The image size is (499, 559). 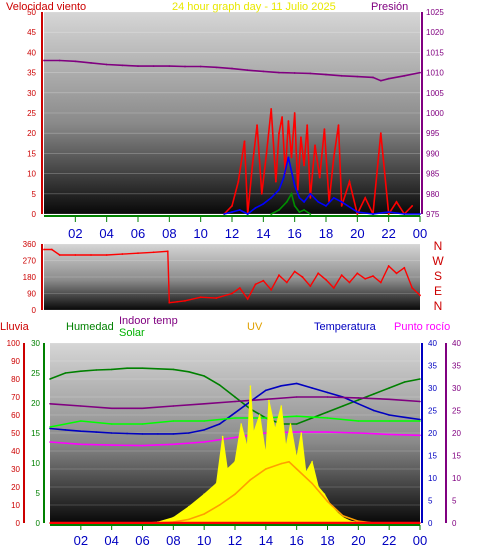 I want to click on dewpoint-tick-label: 5, so click(x=454, y=501).